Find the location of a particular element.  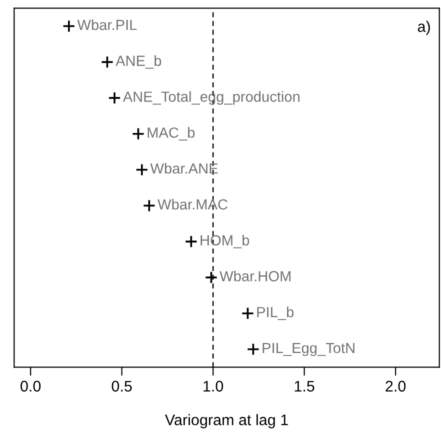

y-tick-label: HOM_b is located at coordinates (225, 241).